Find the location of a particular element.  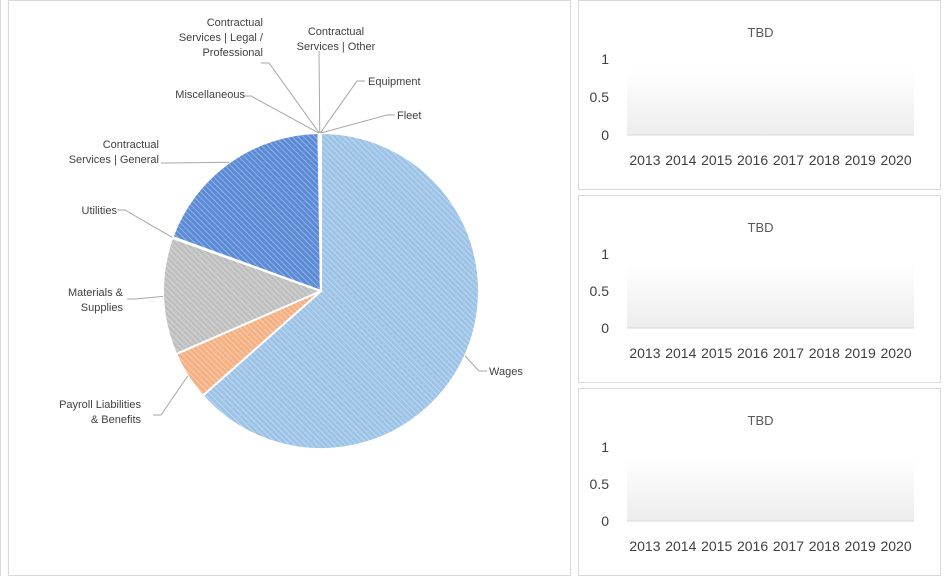

pie-label-materials-supplies: Materials &Supplies is located at coordinates (96, 300).